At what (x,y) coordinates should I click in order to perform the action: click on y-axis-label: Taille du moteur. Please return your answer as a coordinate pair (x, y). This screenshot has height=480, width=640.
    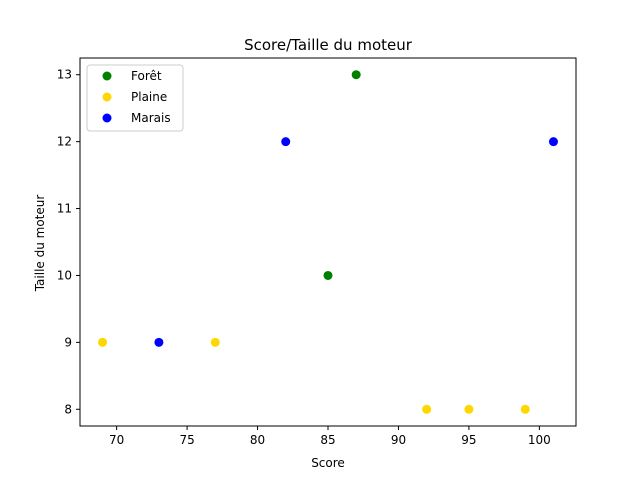
    Looking at the image, I should click on (40, 244).